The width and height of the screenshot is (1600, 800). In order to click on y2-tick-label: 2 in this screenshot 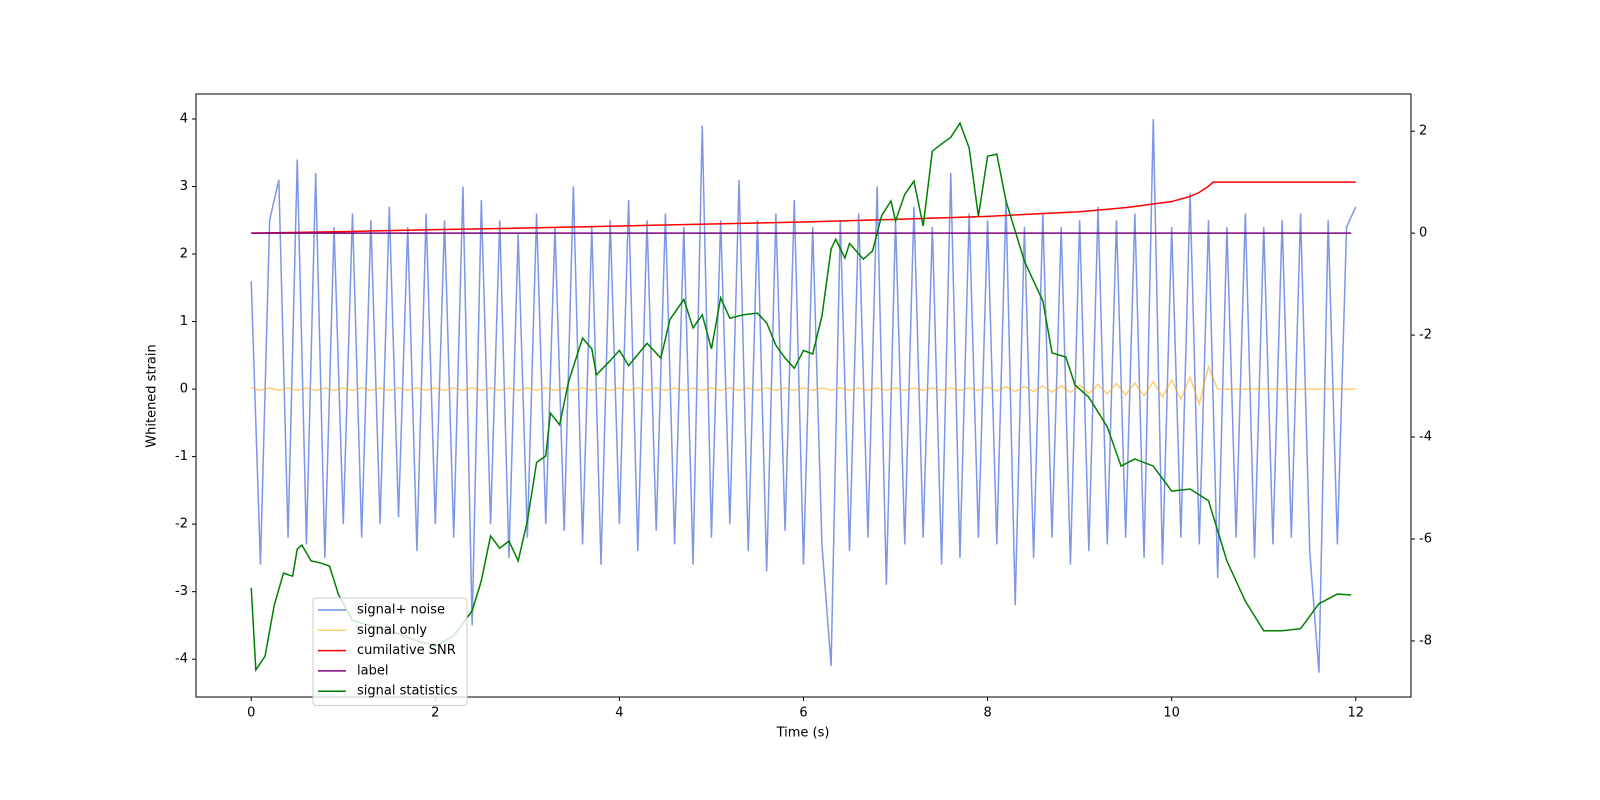, I will do `click(1423, 131)`.